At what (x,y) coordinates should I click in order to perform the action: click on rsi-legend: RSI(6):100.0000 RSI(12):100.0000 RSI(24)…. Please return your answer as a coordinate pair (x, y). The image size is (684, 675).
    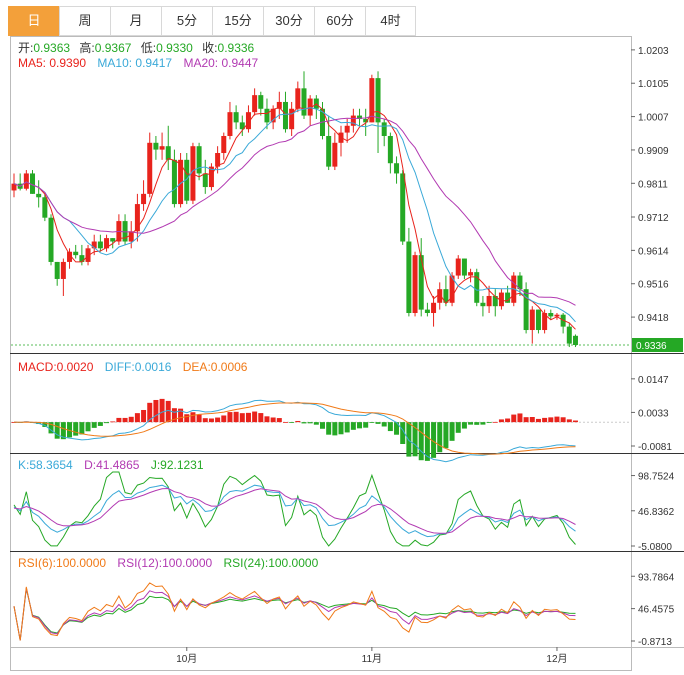
    Looking at the image, I should click on (168, 563).